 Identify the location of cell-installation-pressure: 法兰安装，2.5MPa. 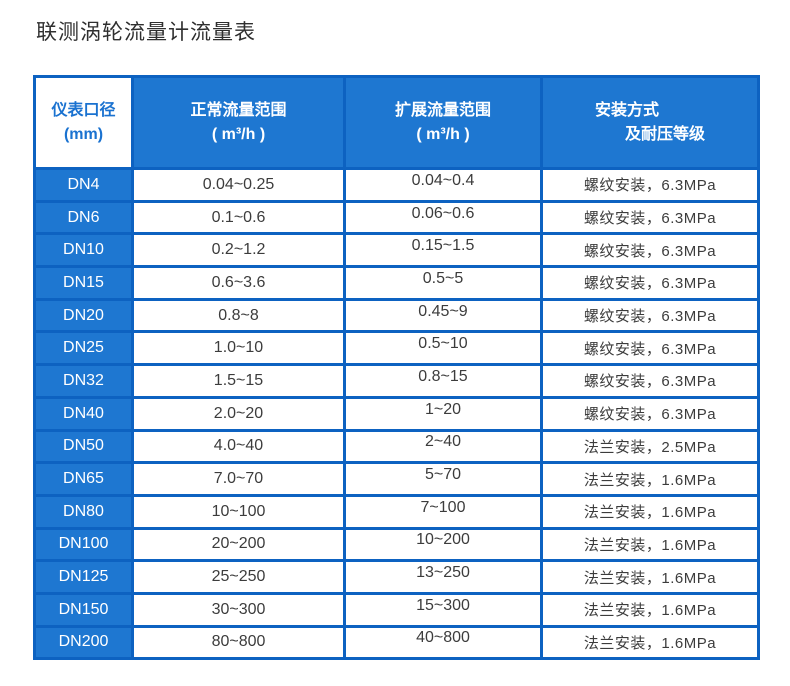
(650, 446).